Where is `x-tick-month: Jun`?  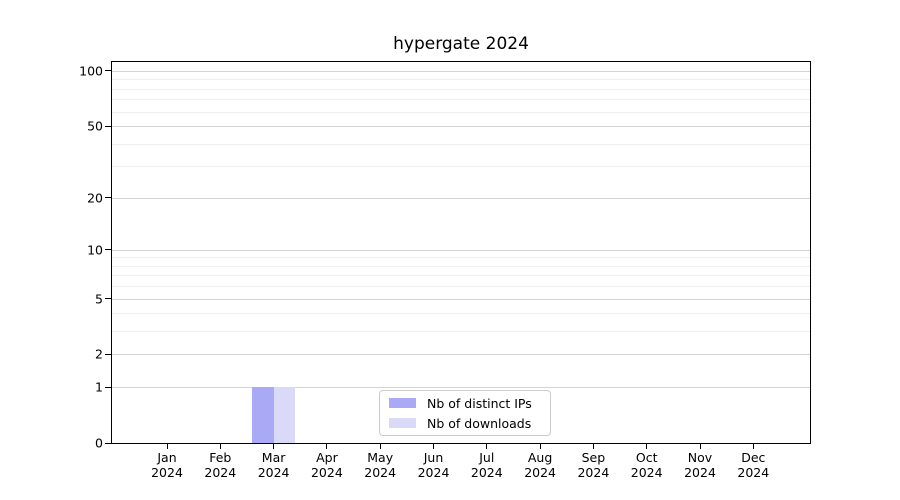
x-tick-month: Jun is located at coordinates (433, 457).